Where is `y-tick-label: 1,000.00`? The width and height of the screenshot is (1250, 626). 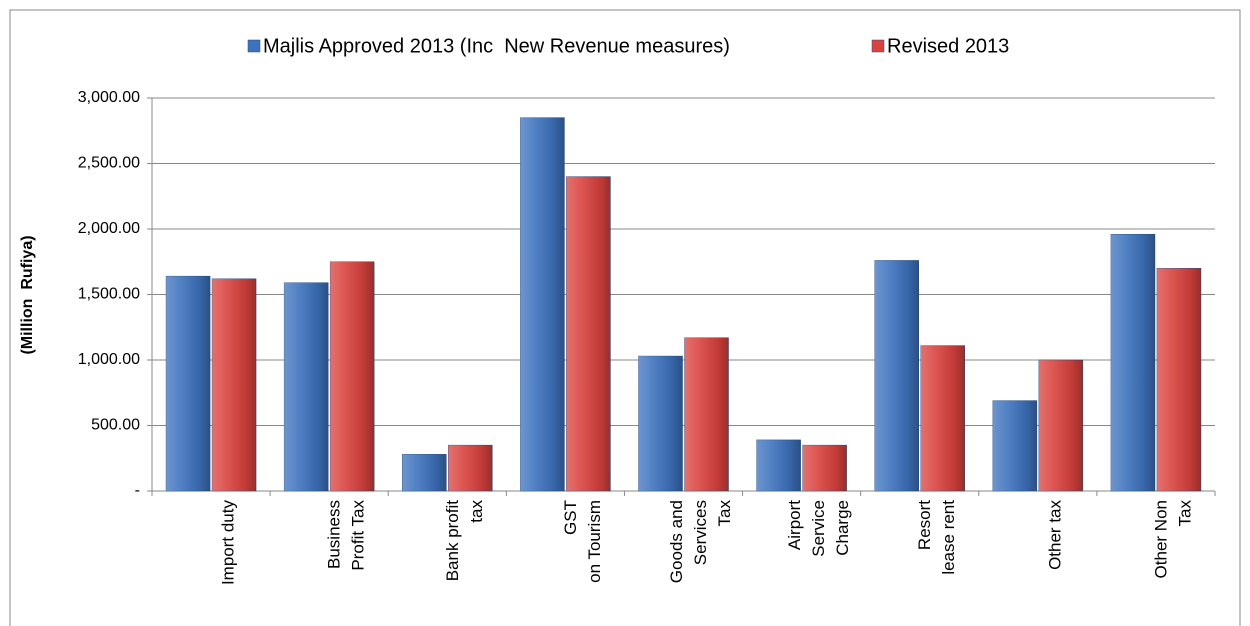 y-tick-label: 1,000.00 is located at coordinates (109, 359).